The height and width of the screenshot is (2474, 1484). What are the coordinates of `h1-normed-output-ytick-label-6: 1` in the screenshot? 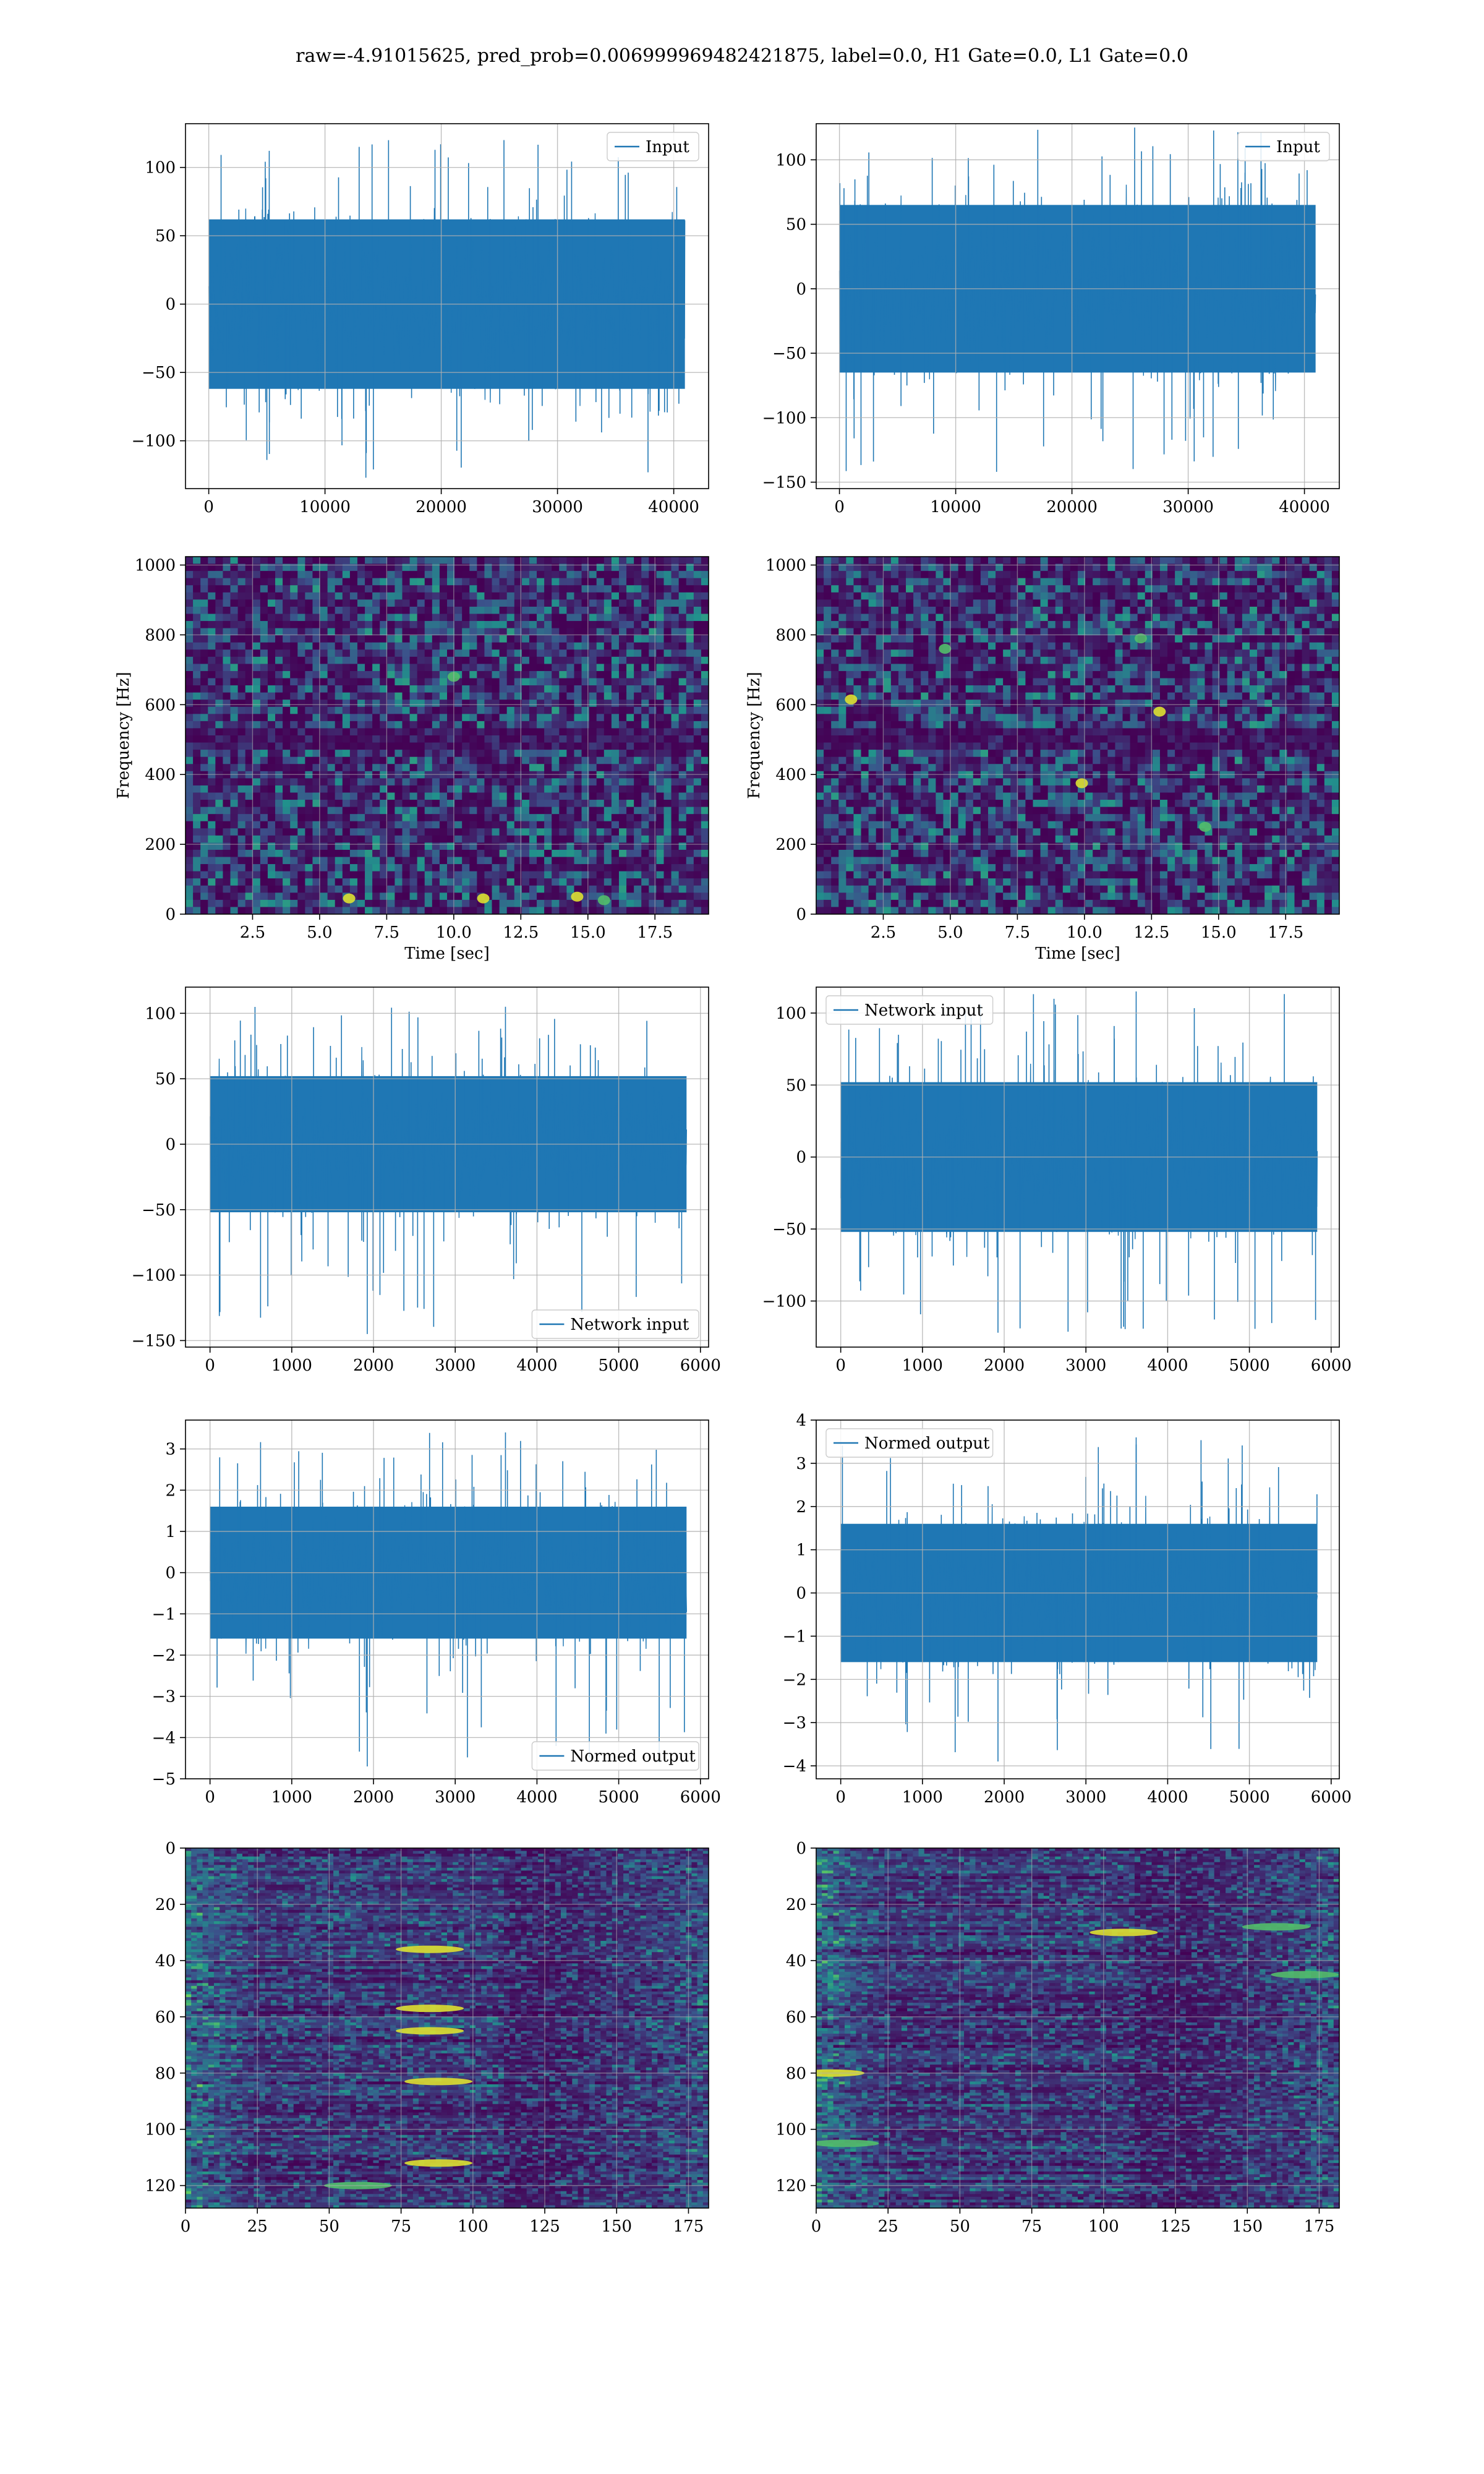 It's located at (170, 1532).